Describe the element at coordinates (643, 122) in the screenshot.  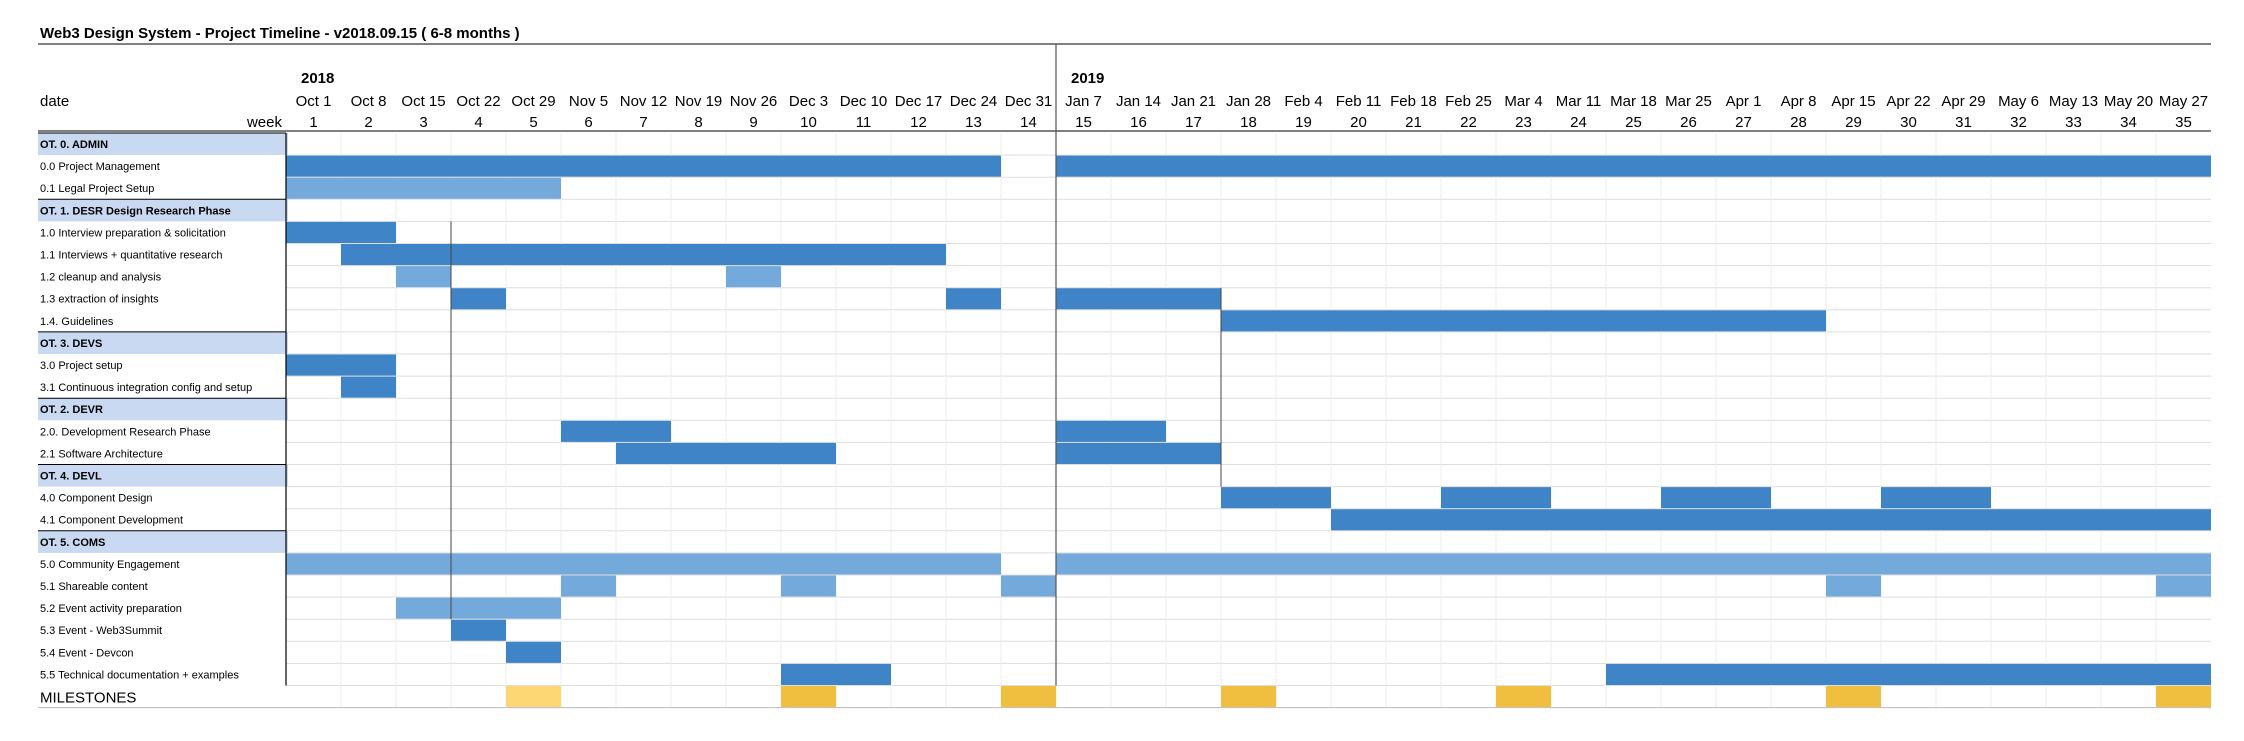
I see `week-tick-label: 7` at that location.